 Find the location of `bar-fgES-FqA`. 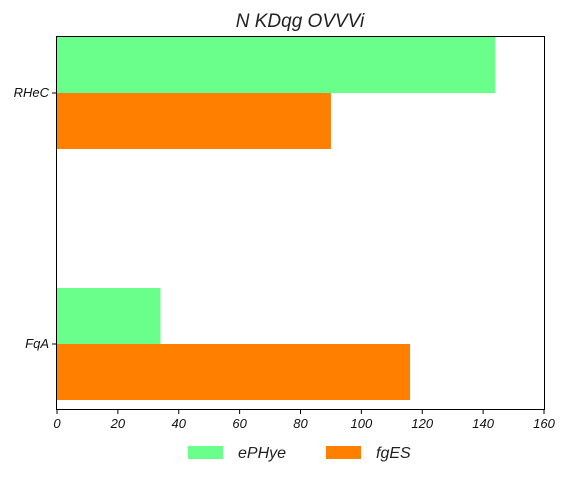

bar-fgES-FqA is located at coordinates (234, 372).